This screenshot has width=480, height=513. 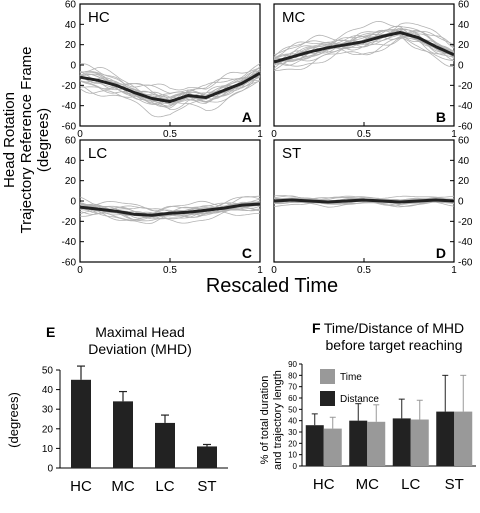 I want to click on panel-b-traces, so click(x=364, y=45).